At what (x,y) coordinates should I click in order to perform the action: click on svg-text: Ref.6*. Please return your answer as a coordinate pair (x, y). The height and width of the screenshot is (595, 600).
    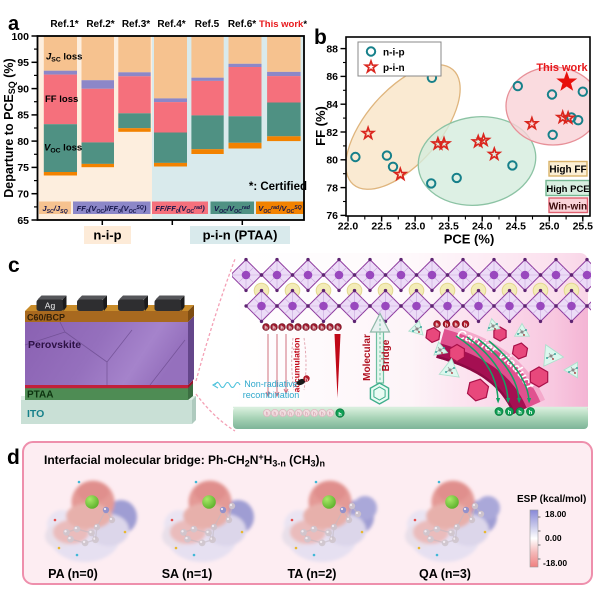
    Looking at the image, I should click on (242, 24).